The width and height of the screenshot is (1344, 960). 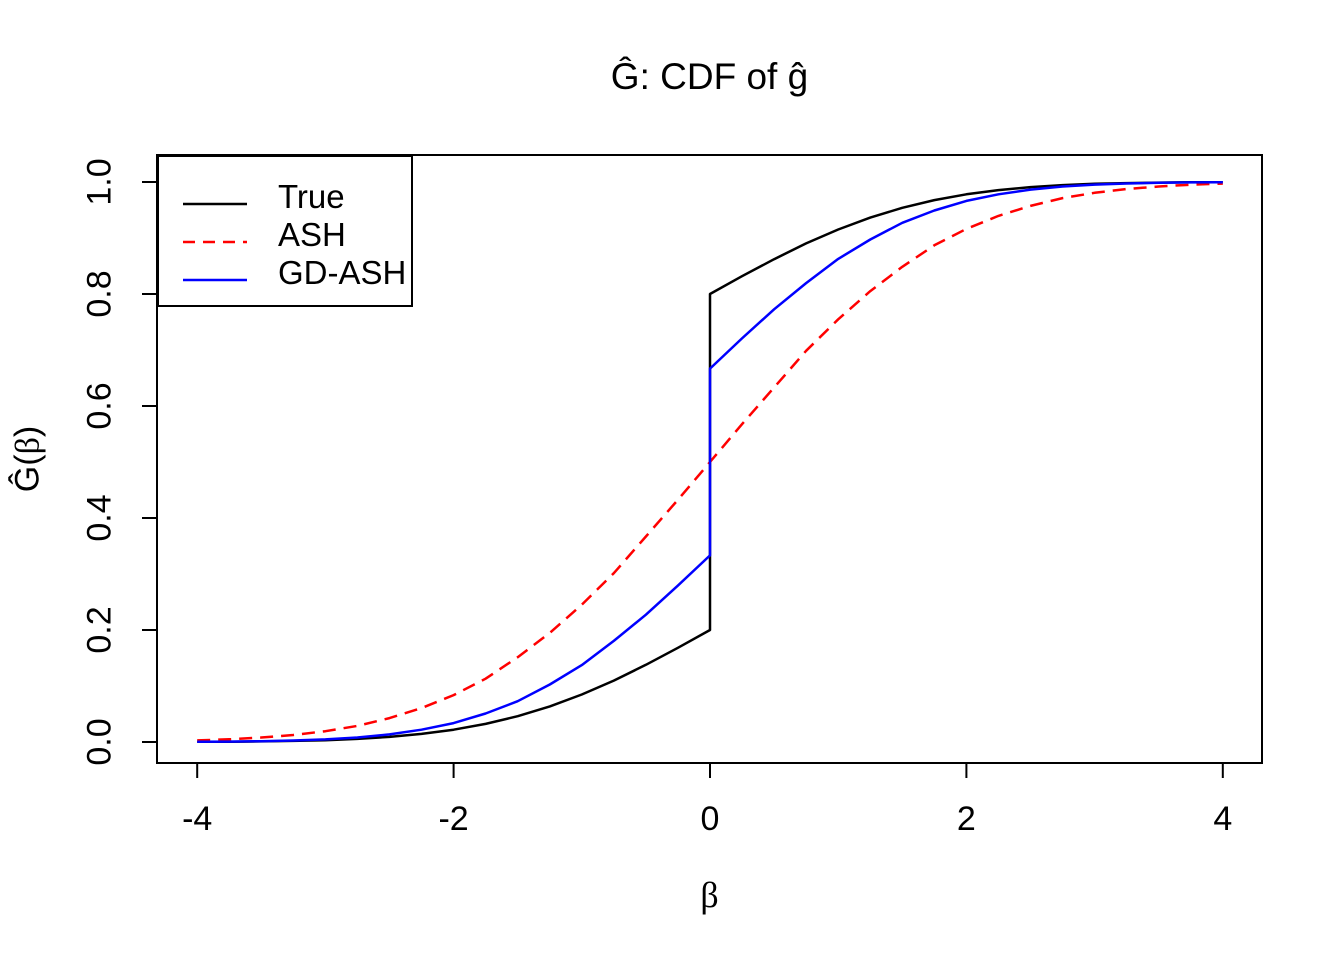 I want to click on legend-item: True, so click(x=285, y=197).